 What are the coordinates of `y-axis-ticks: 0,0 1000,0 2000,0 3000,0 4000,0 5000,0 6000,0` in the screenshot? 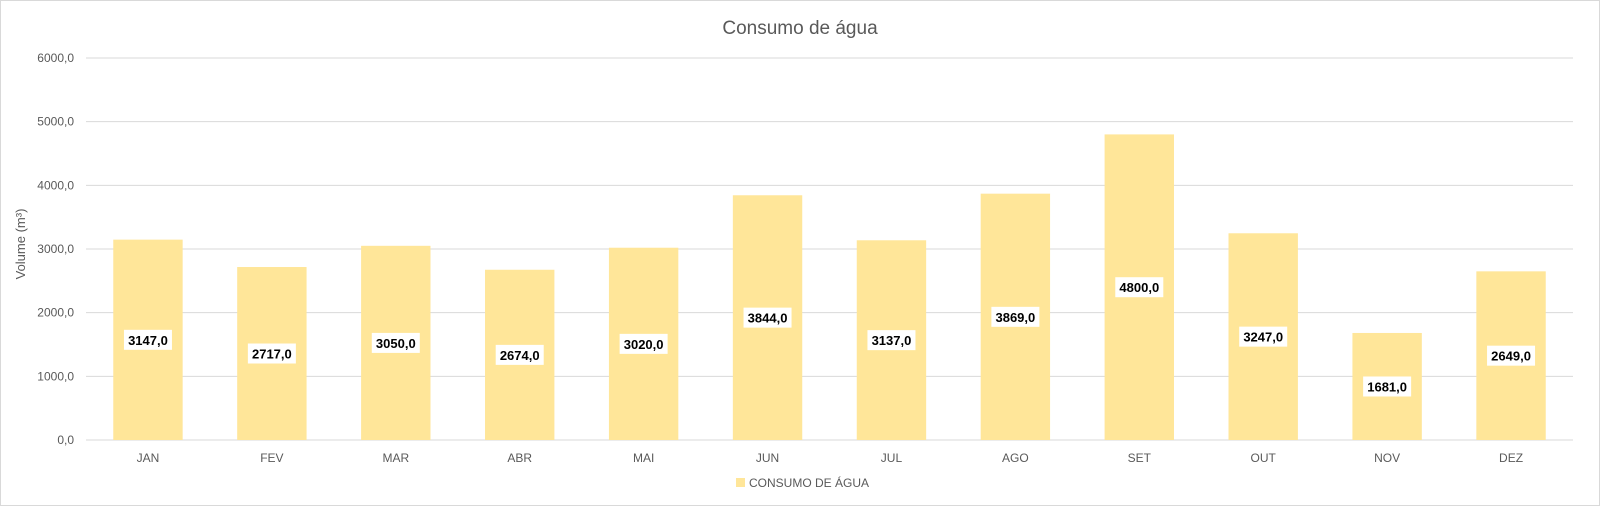 It's located at (55, 249).